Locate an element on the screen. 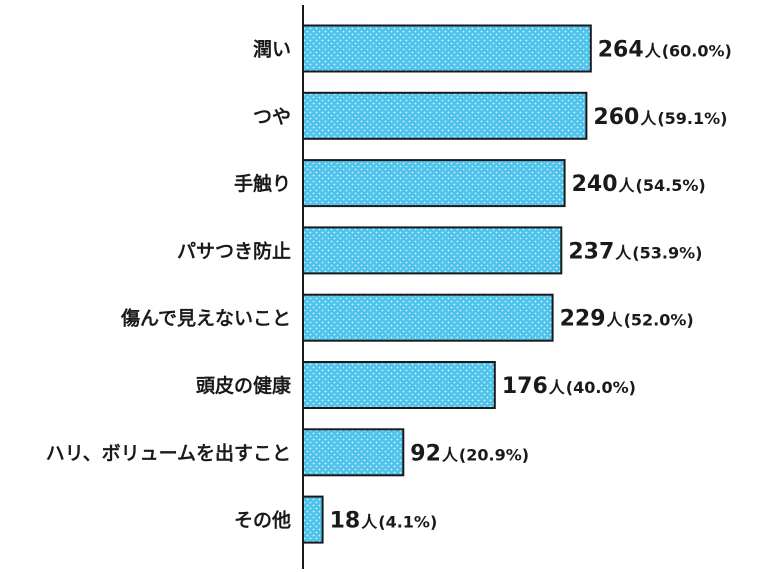 The image size is (773, 572). category-label-3: パサつき防止 is located at coordinates (234, 250).